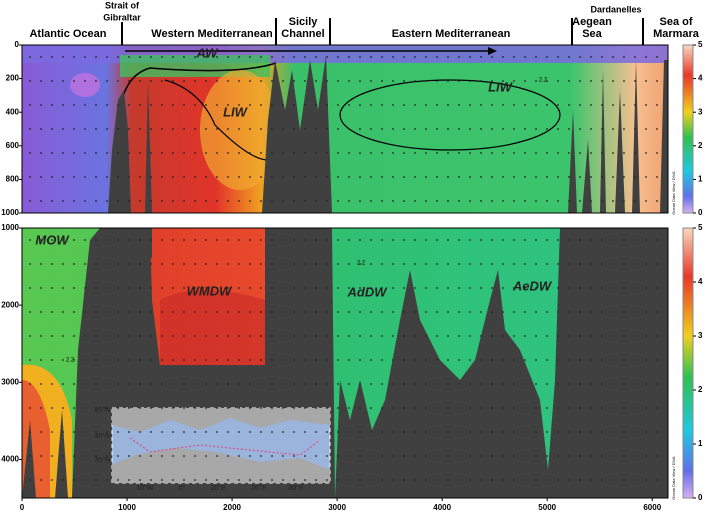 This screenshot has width=713, height=522. What do you see at coordinates (127, 507) in the screenshot?
I see `x-tick-label: 1000` at bounding box center [127, 507].